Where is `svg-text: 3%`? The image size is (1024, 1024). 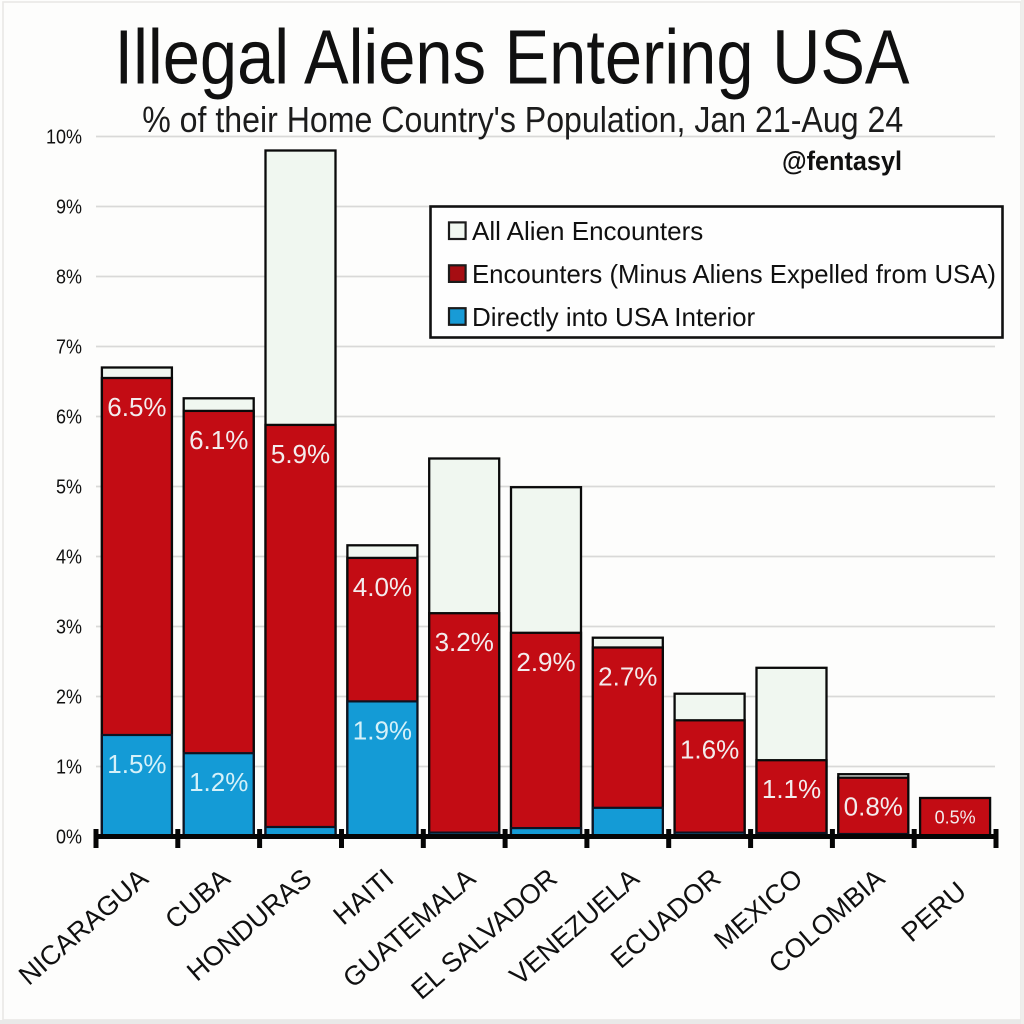 svg-text: 3% is located at coordinates (69, 628).